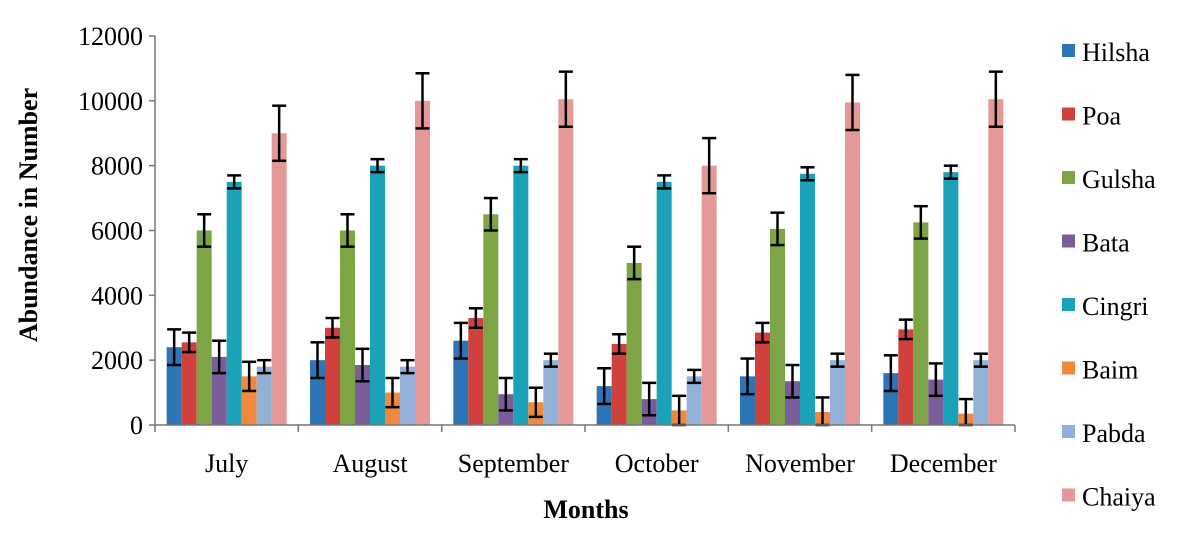  I want to click on error-bar-hilsha-july, so click(174, 347).